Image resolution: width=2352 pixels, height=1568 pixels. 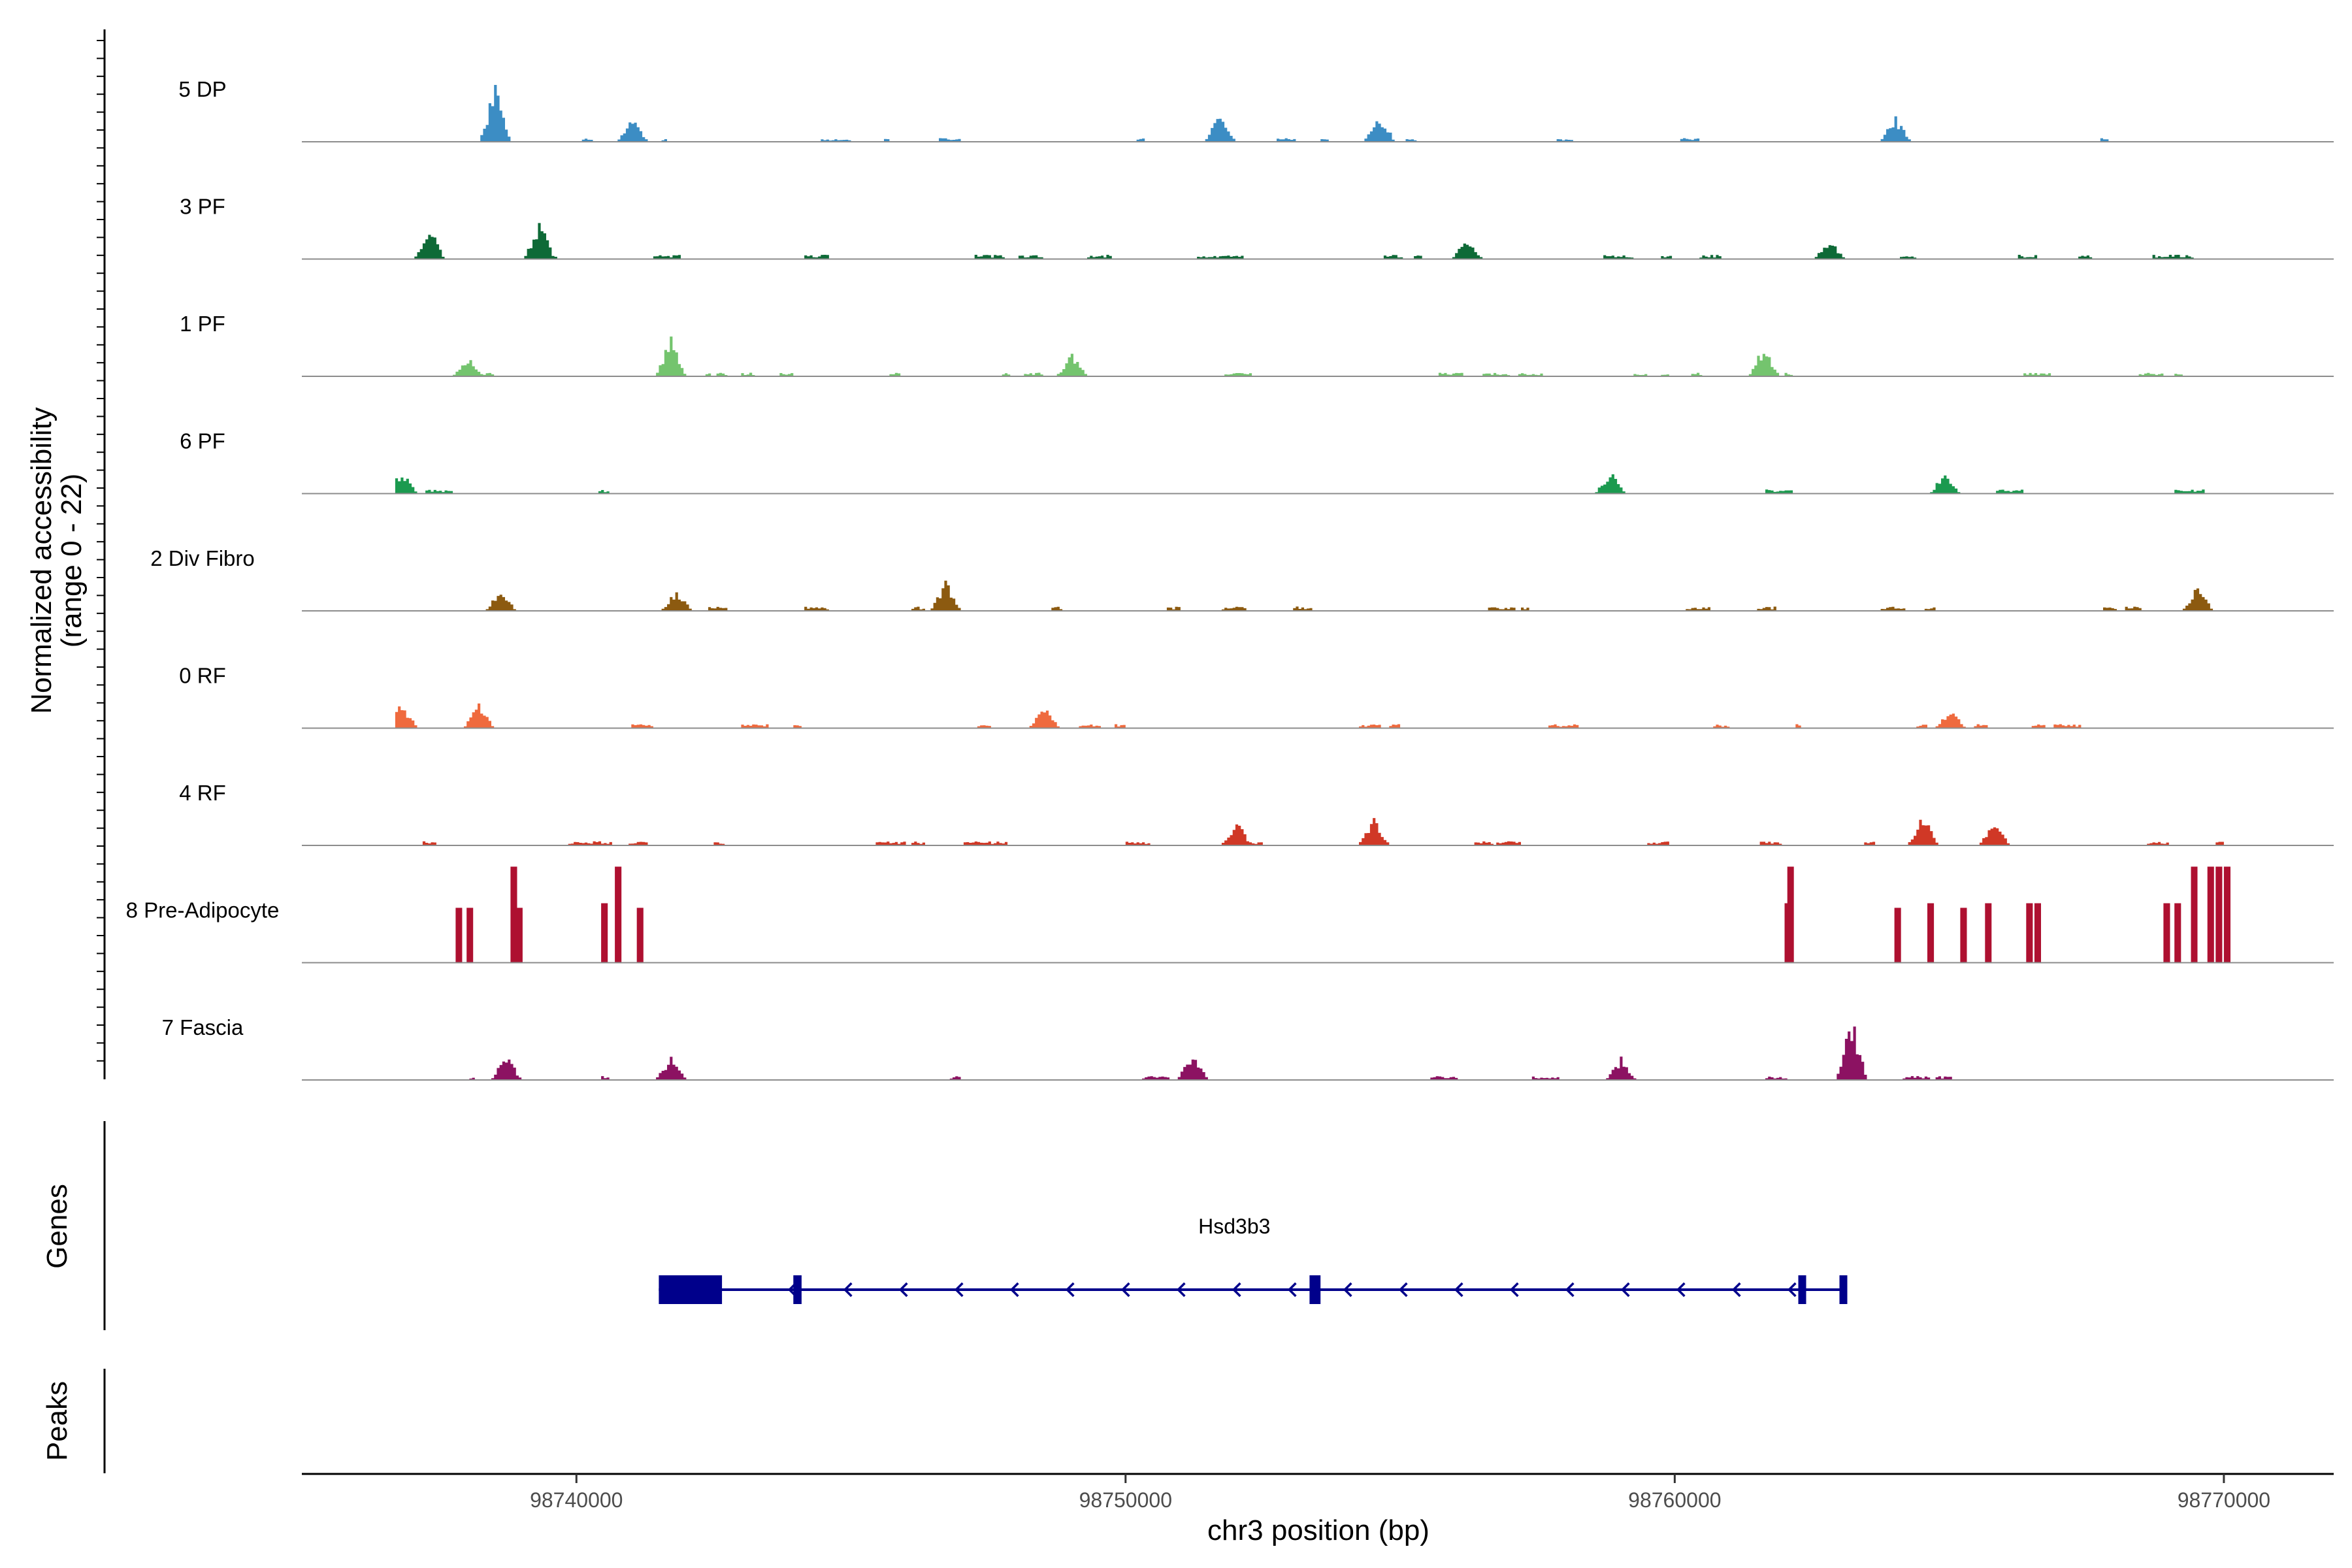 I want to click on coverage-y-axis-subtitle: (range 0 - 22), so click(x=72, y=561).